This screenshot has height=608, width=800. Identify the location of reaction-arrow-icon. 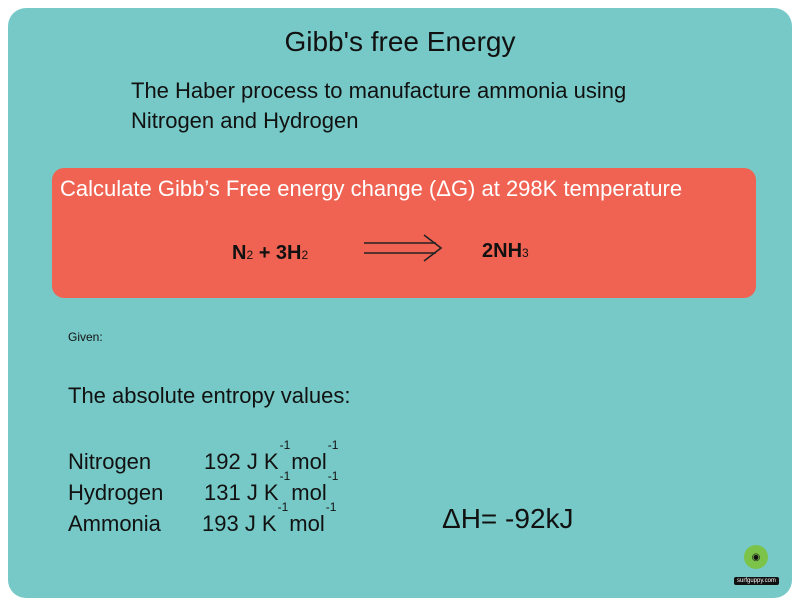
(403, 248).